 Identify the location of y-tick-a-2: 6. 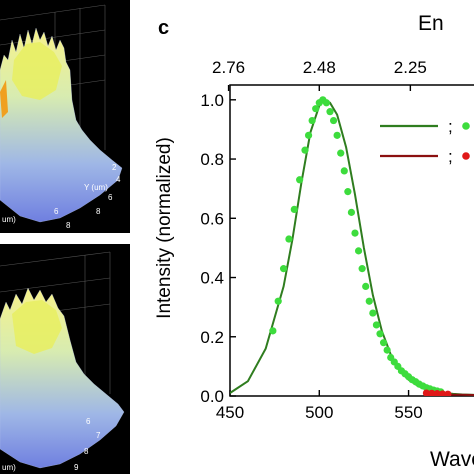
(110, 197).